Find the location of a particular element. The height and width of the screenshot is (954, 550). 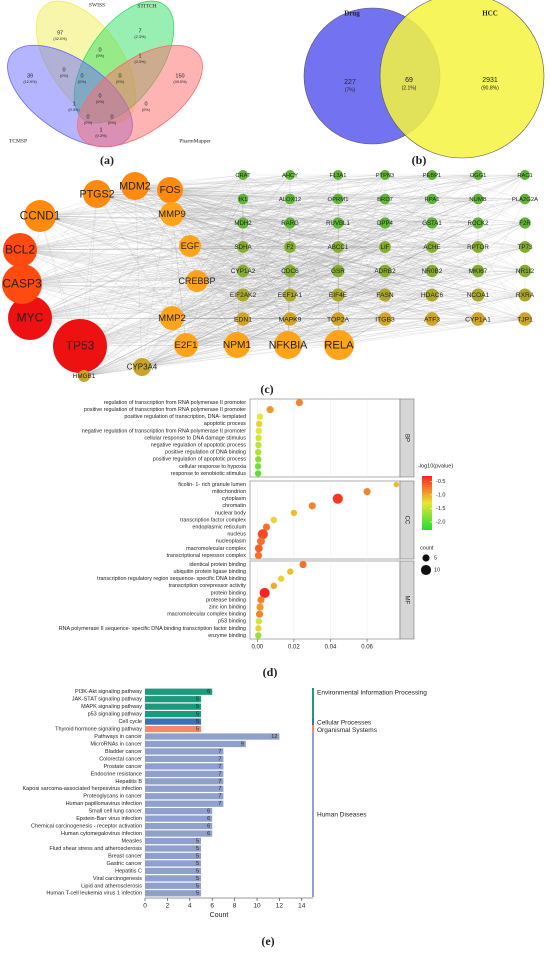

node-label: RELA is located at coordinates (339, 345).